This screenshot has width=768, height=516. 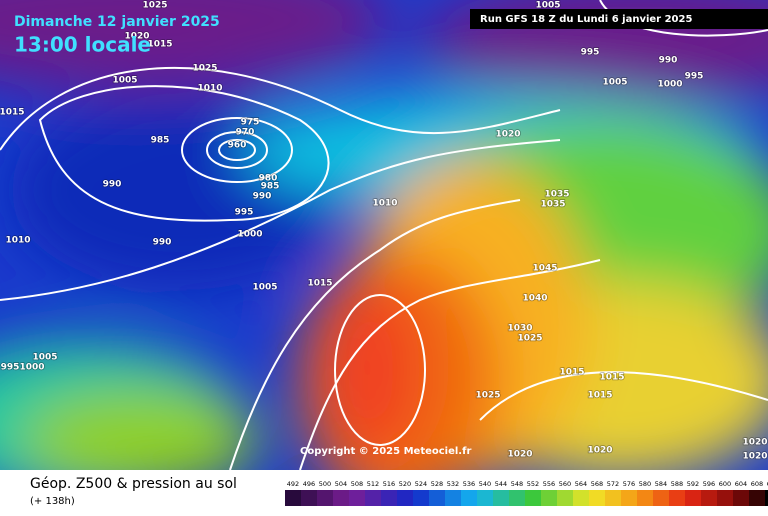 I want to click on colorbar-label: 548, so click(x=517, y=484).